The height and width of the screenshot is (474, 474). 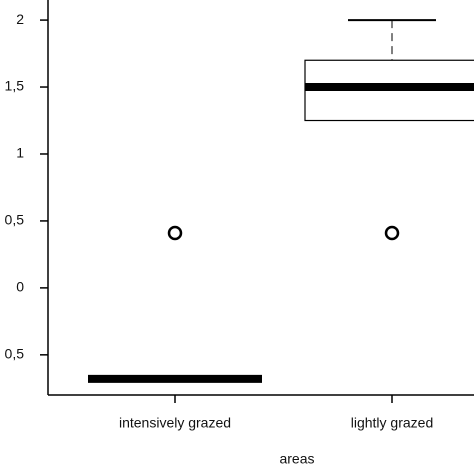 I want to click on x-tick-label: lightly grazed, so click(x=392, y=423).